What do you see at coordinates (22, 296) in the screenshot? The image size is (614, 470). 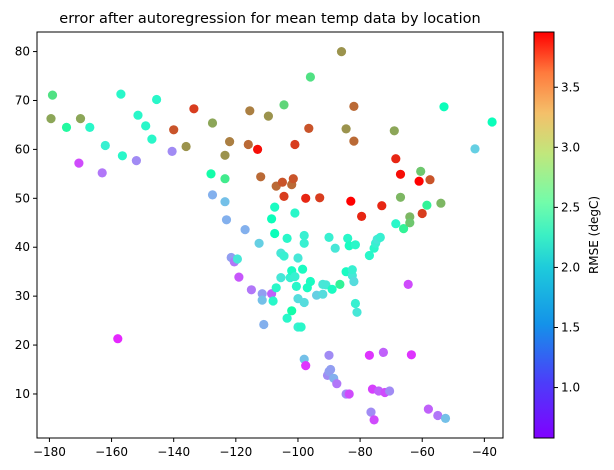 I see `y-tick-label: 30` at bounding box center [22, 296].